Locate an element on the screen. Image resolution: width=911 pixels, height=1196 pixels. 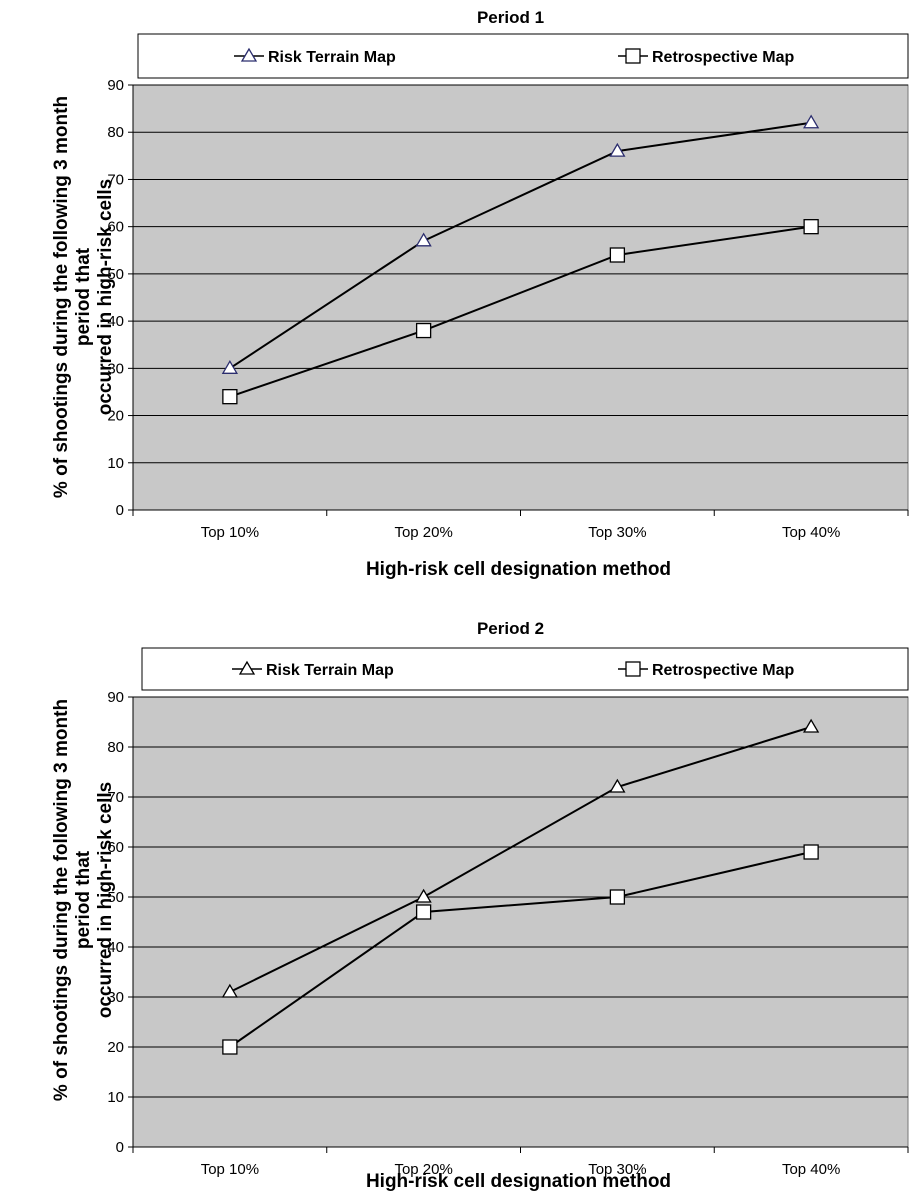
series-risk-terrain is located at coordinates (520, 244).